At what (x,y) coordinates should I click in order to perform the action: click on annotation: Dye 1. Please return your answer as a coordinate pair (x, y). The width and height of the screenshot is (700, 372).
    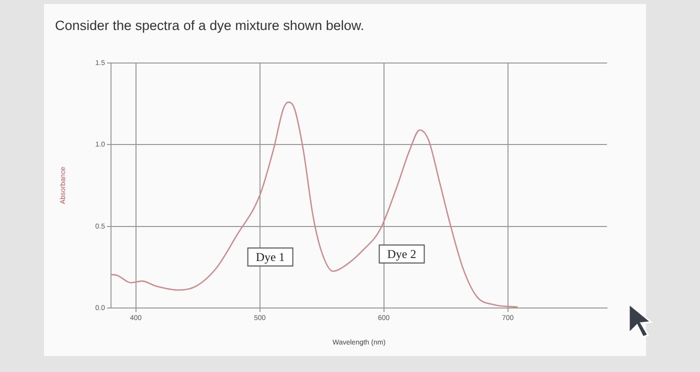
    Looking at the image, I should click on (270, 257).